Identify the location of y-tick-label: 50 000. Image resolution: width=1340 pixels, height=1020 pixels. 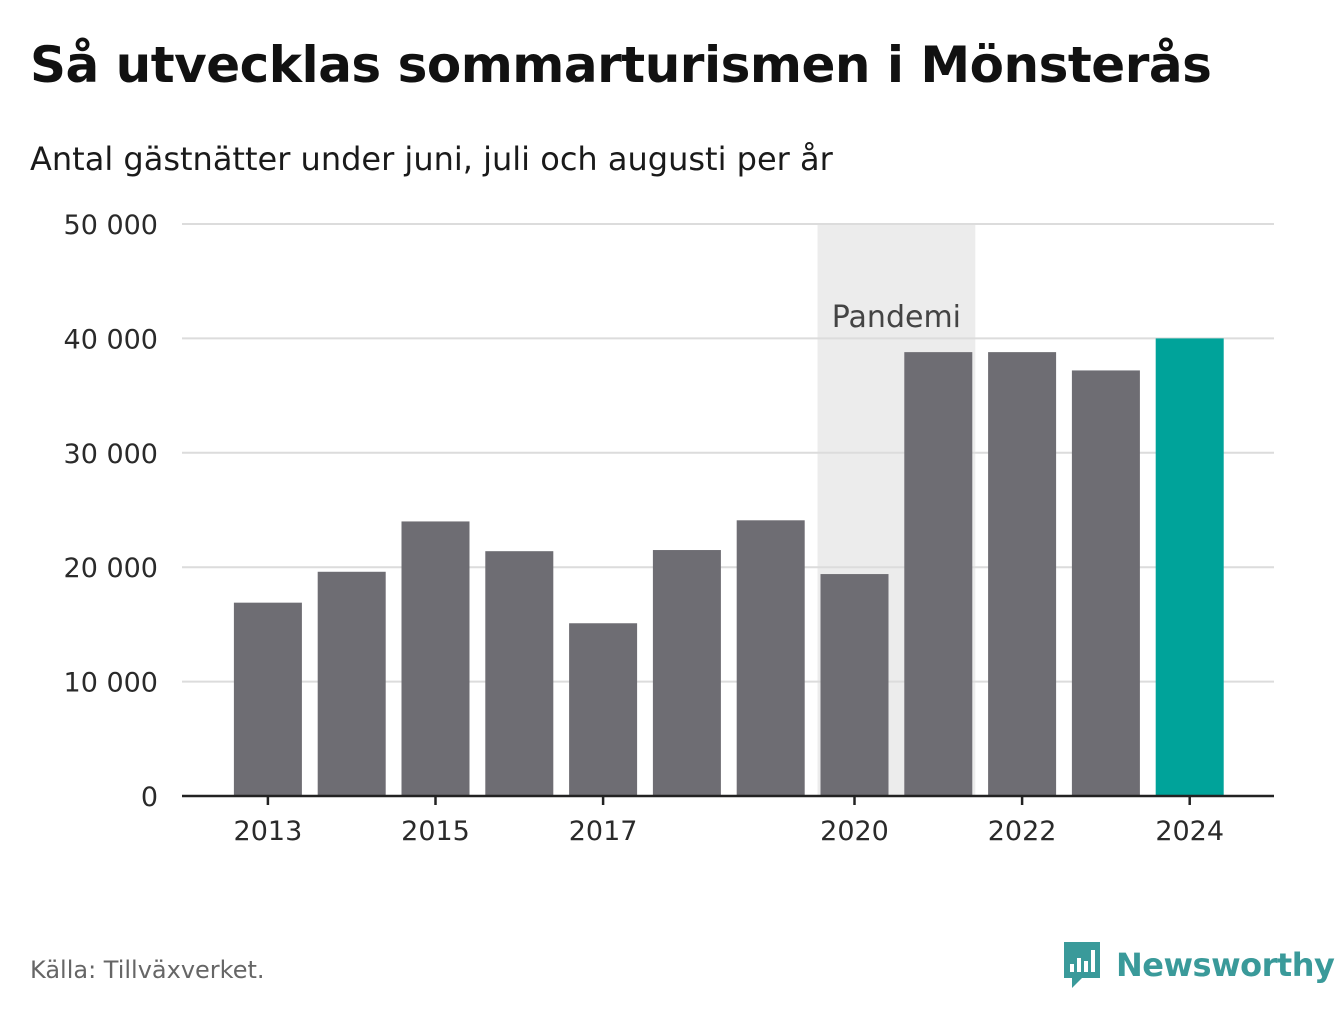
(111, 225).